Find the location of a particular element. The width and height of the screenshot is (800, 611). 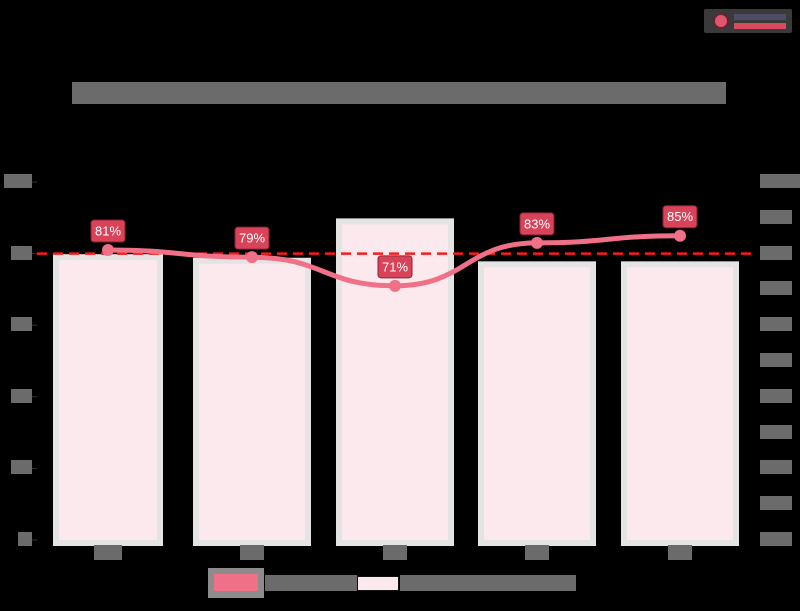

left-axis-tick-label: 0% is located at coordinates (25, 539).